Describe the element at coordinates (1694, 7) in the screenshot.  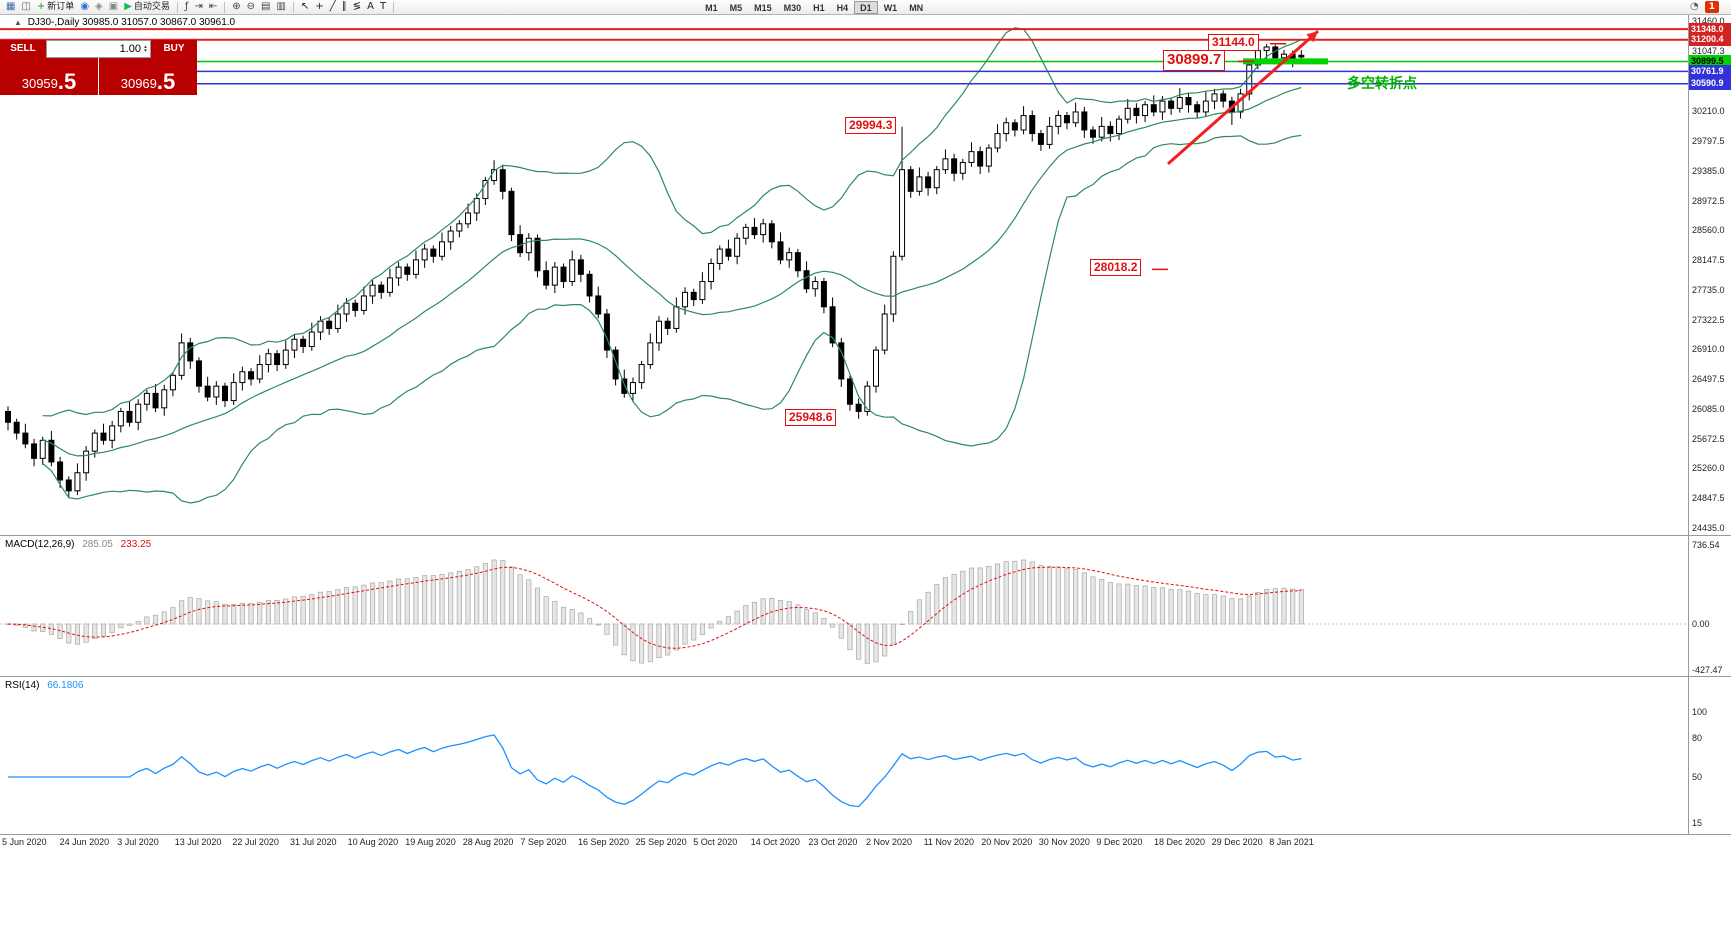
I see `alerts-icon: ◔` at that location.